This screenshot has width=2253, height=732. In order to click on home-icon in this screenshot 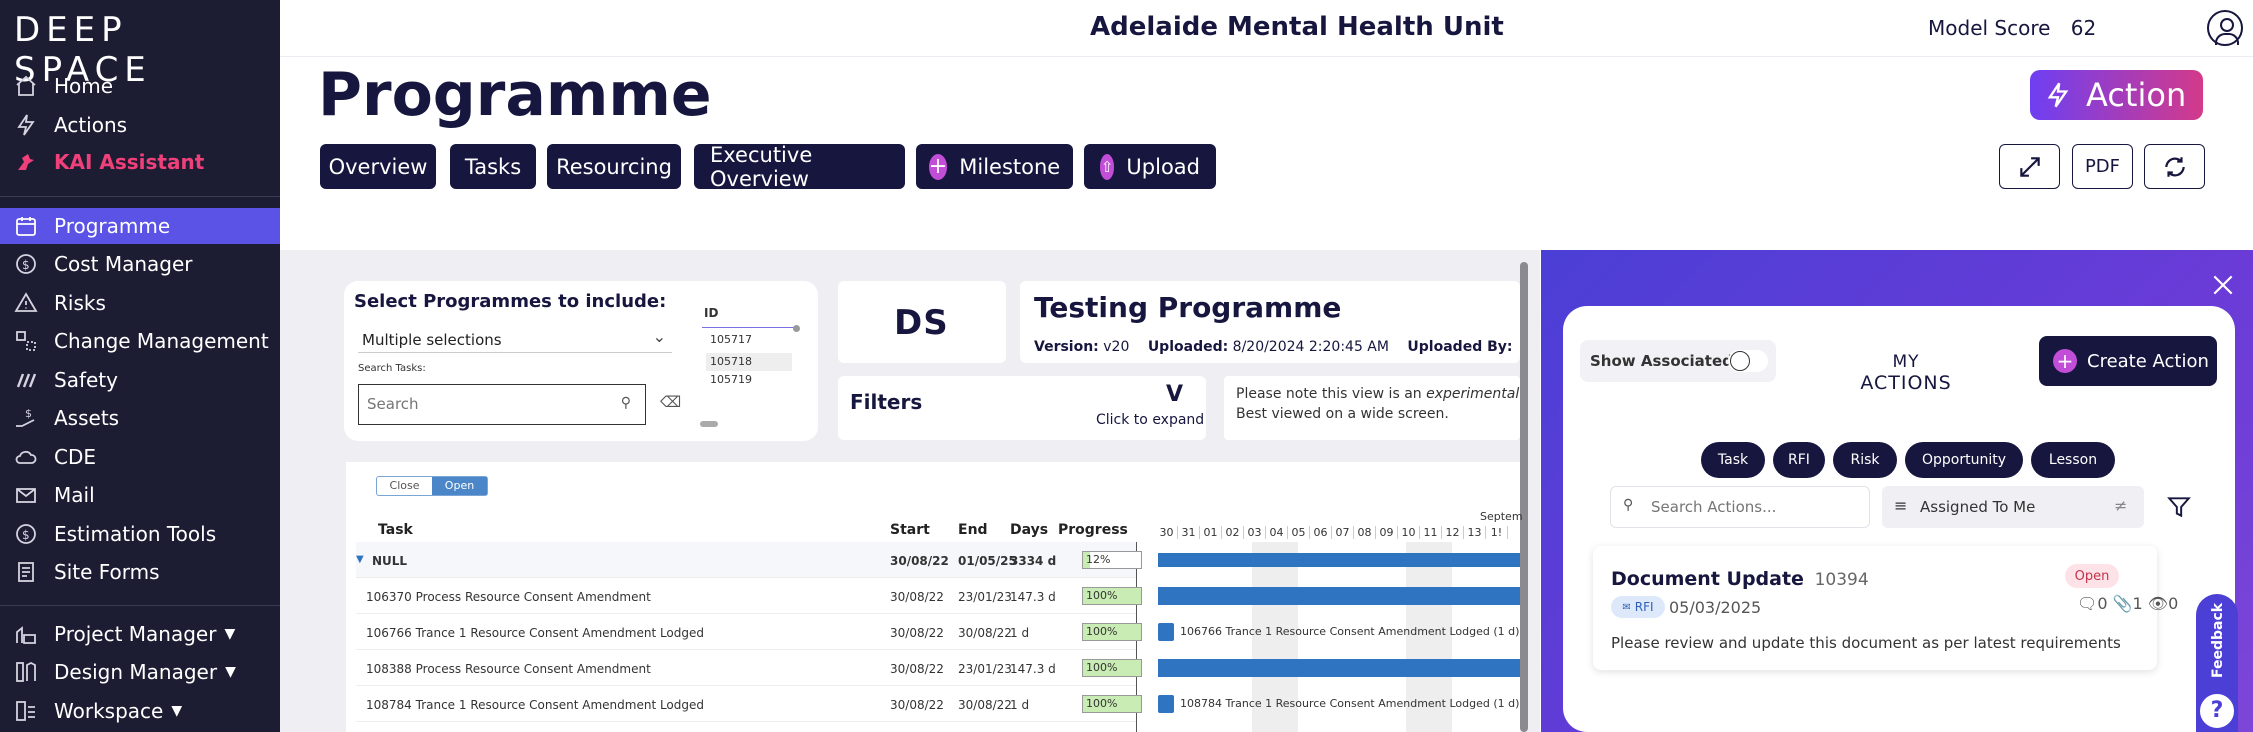, I will do `click(26, 86)`.